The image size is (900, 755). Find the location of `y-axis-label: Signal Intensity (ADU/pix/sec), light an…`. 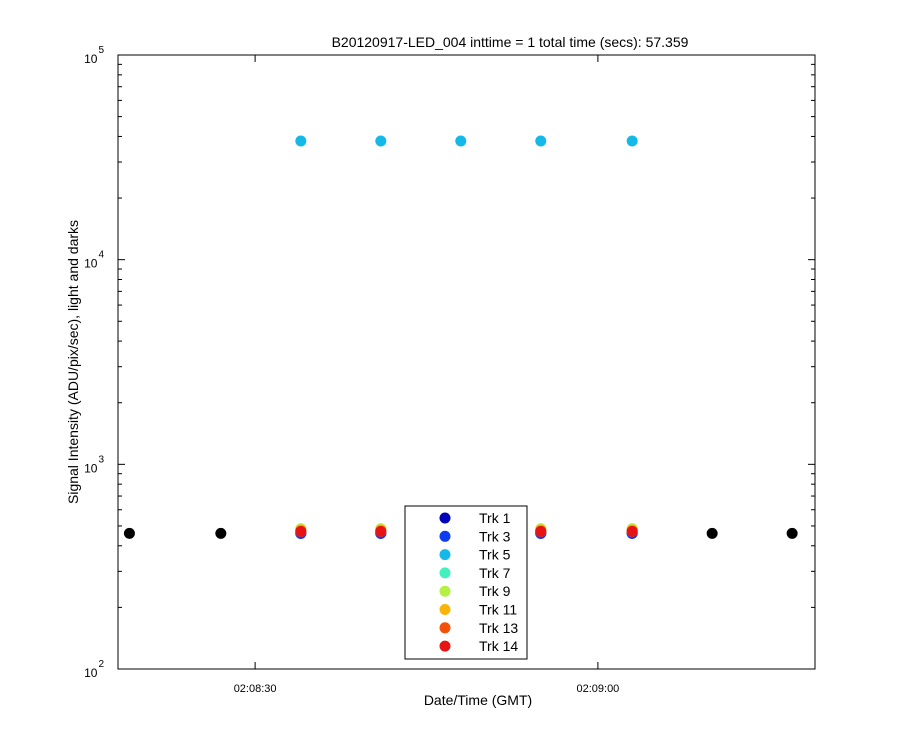

y-axis-label: Signal Intensity (ADU/pix/sec), light an… is located at coordinates (73, 362).